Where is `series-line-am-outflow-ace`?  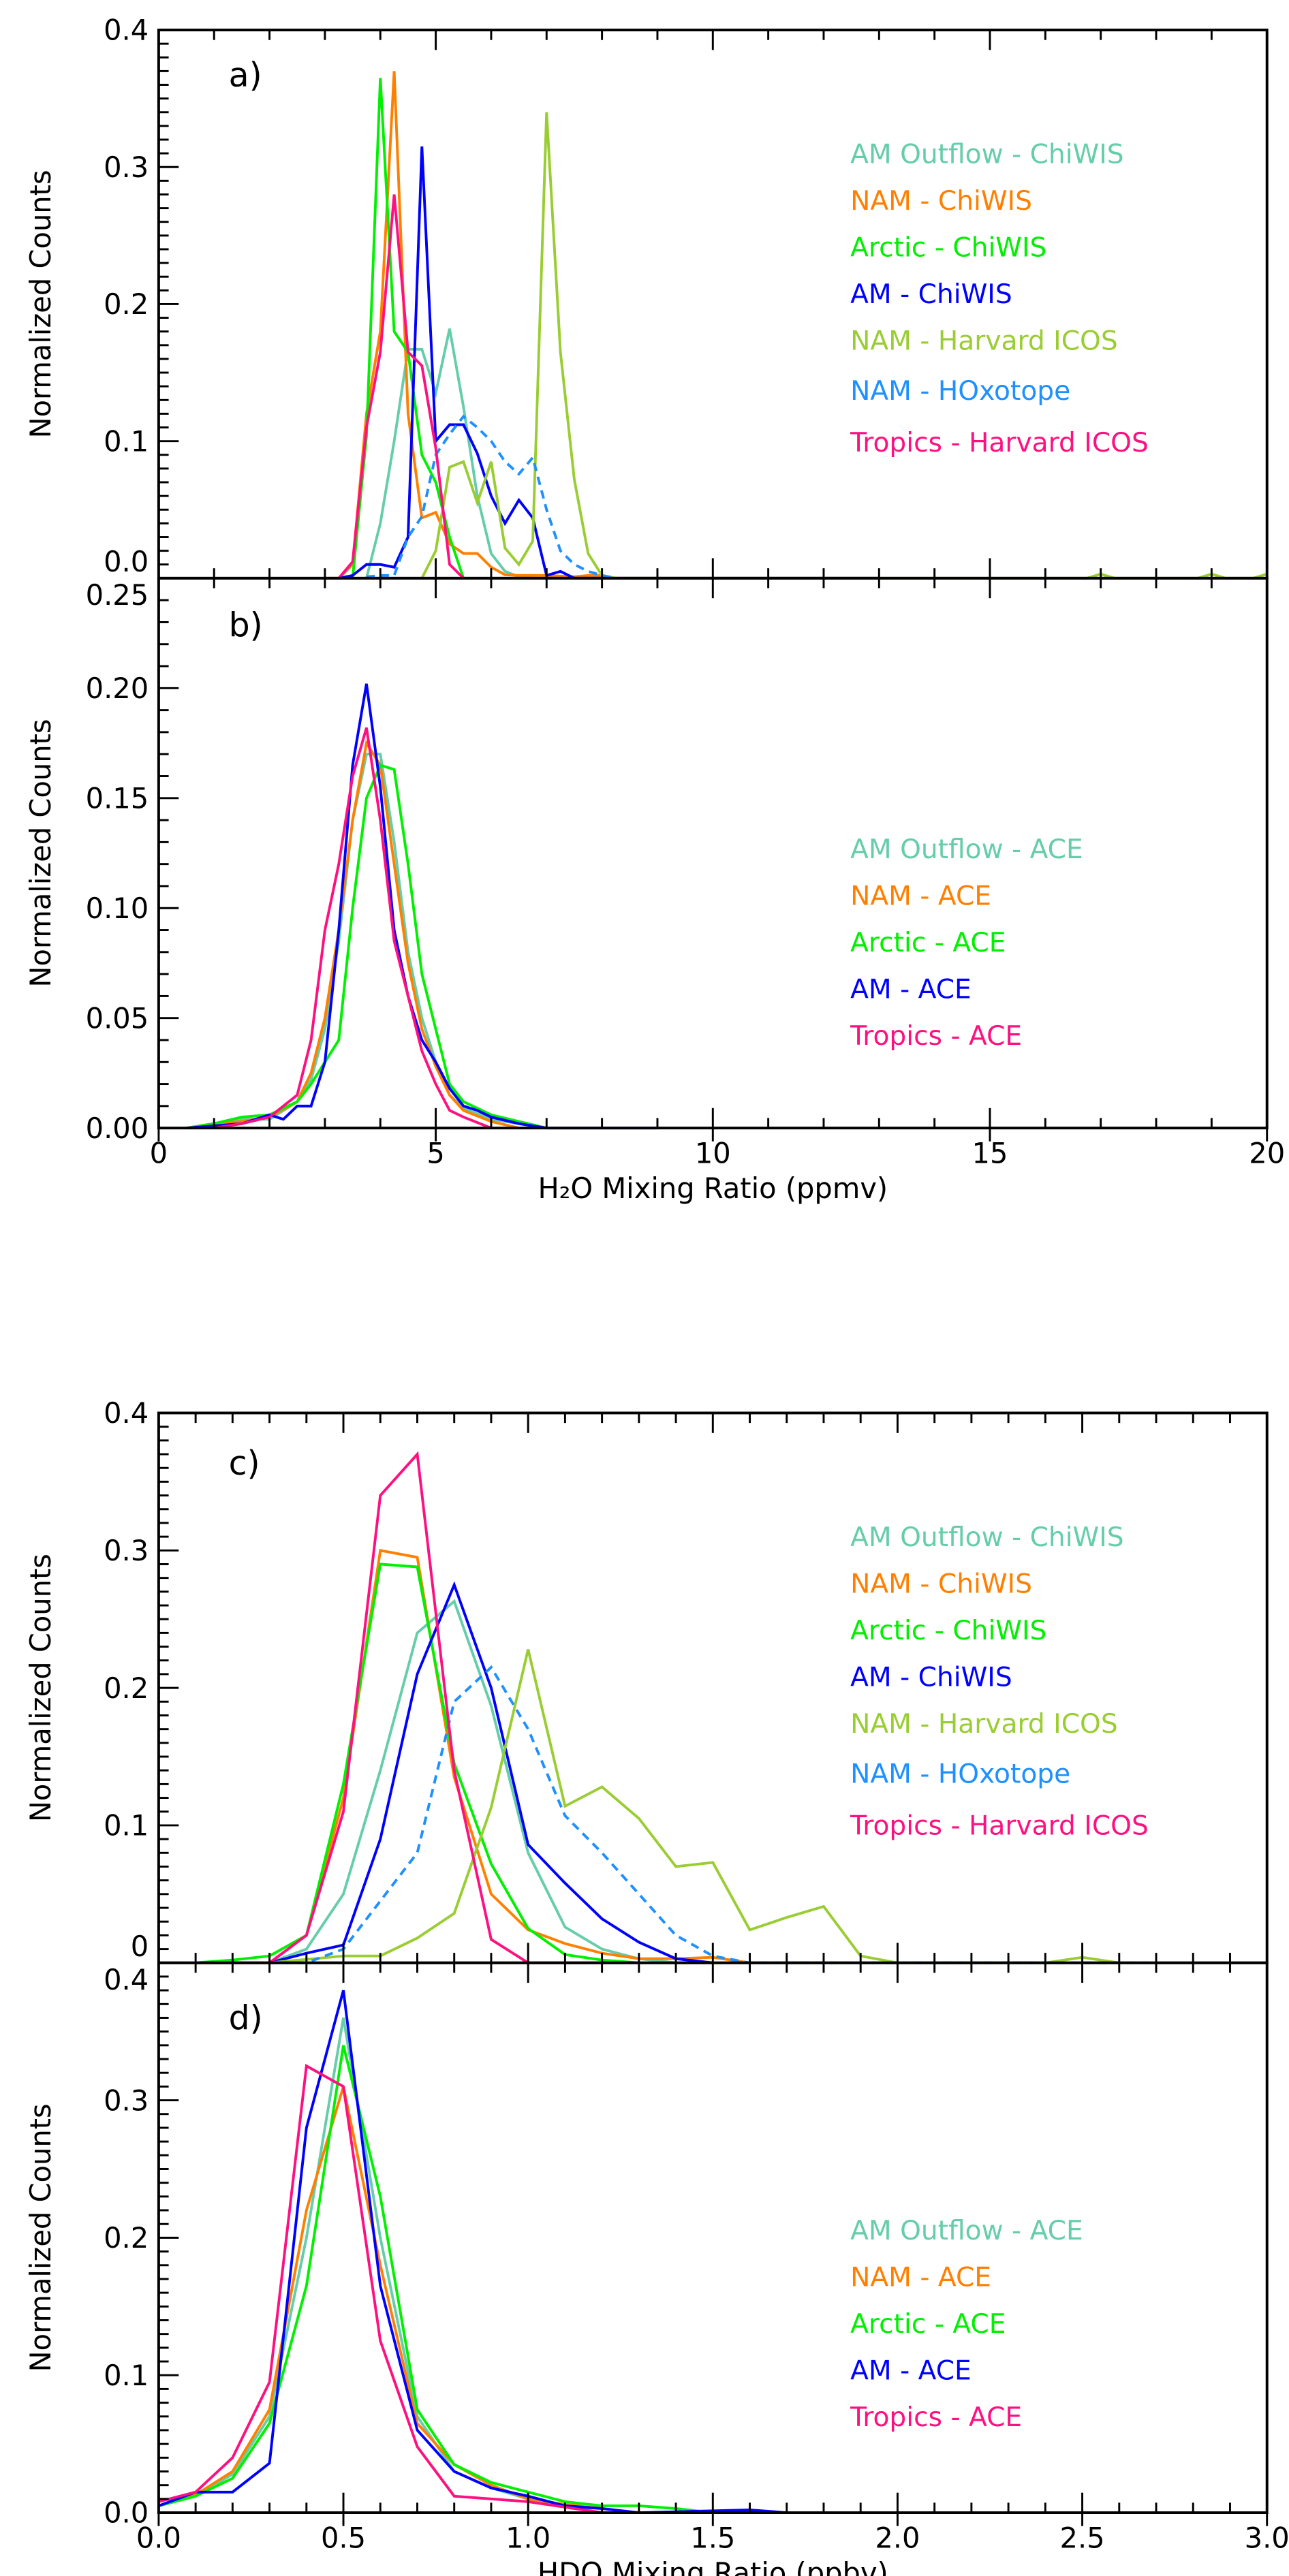 series-line-am-outflow-ace is located at coordinates (366, 942).